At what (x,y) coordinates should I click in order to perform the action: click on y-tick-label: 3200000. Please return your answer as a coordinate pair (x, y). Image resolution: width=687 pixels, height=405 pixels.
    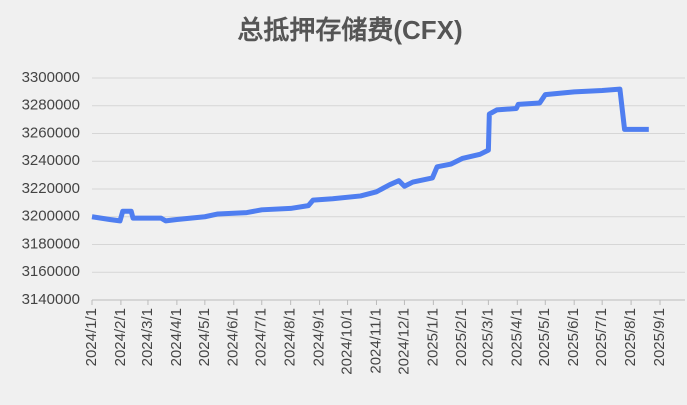
    Looking at the image, I should click on (51, 216).